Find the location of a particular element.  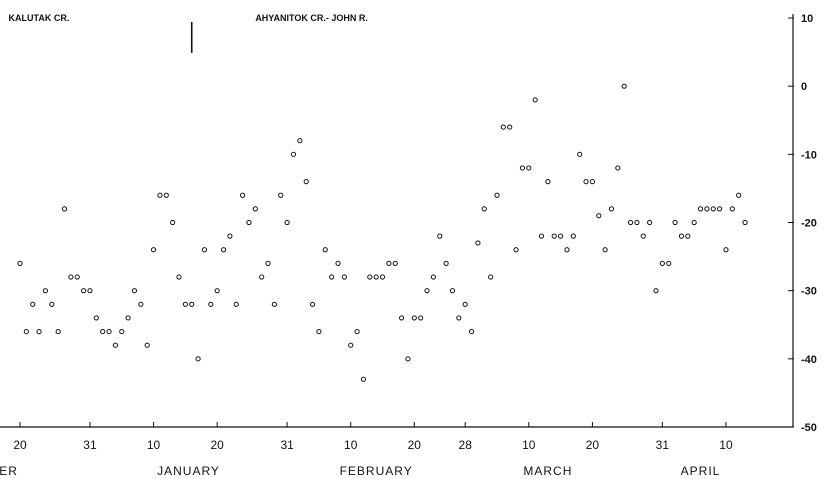

x-axis-ticks: 20 31 10 20 31 10 20 28 10 20 31 10 is located at coordinates (373, 437).